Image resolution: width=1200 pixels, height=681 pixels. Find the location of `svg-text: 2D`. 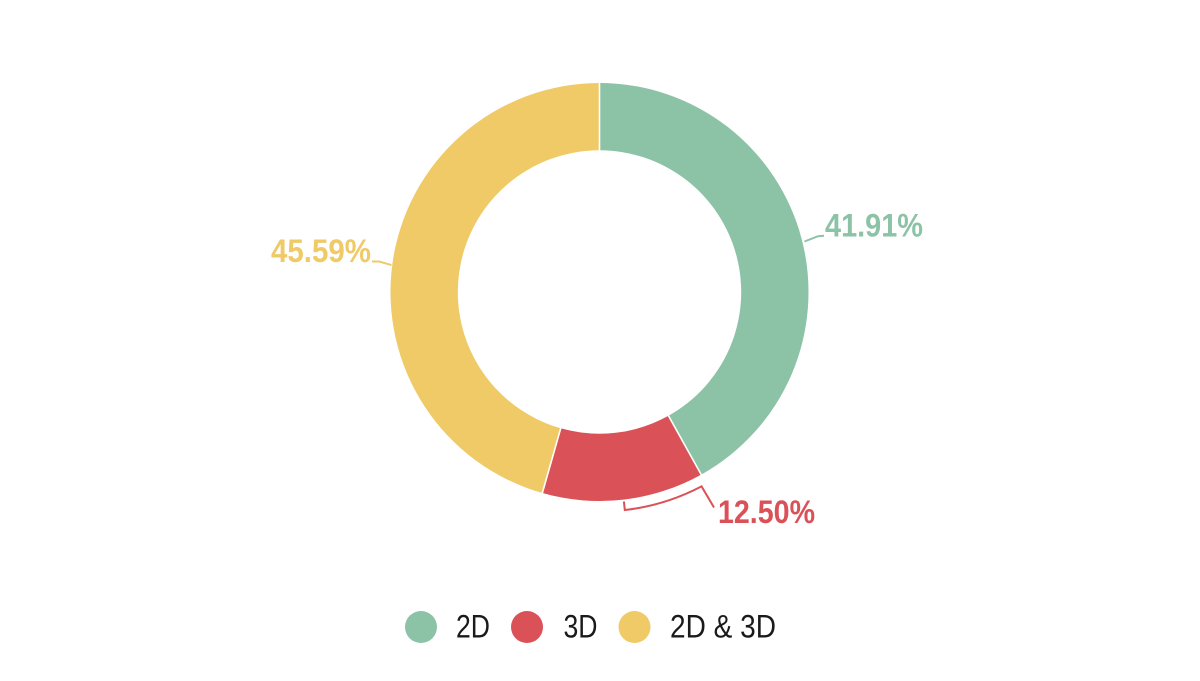

svg-text: 2D is located at coordinates (473, 627).